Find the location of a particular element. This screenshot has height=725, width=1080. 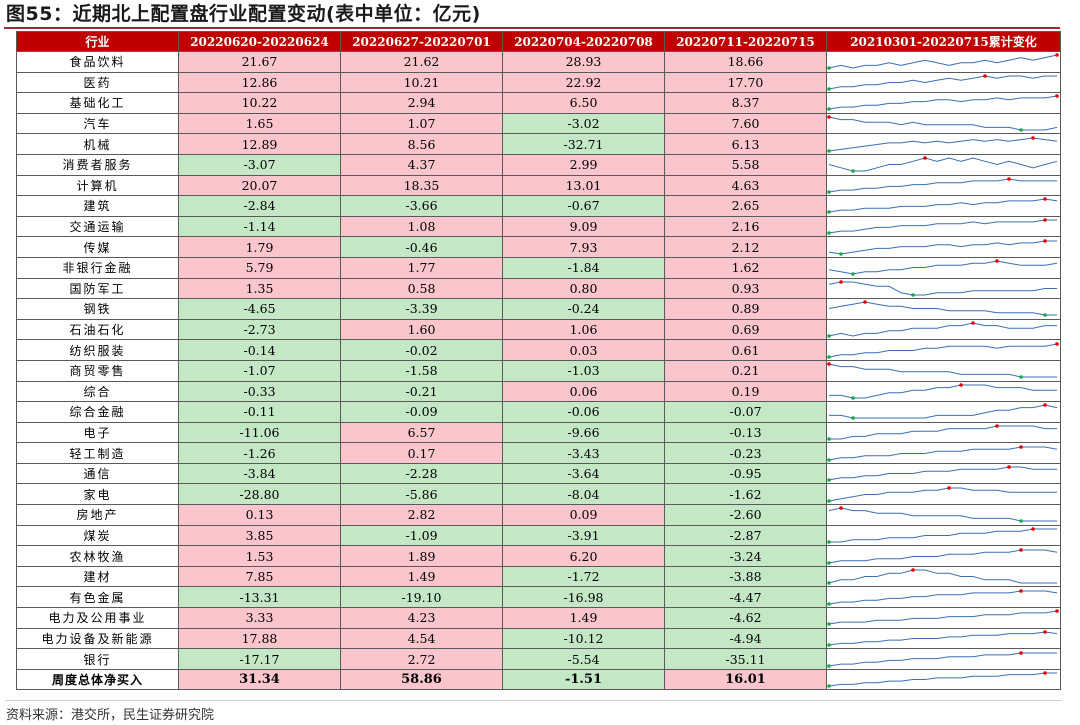

value-cell: -2.73 is located at coordinates (259, 329).